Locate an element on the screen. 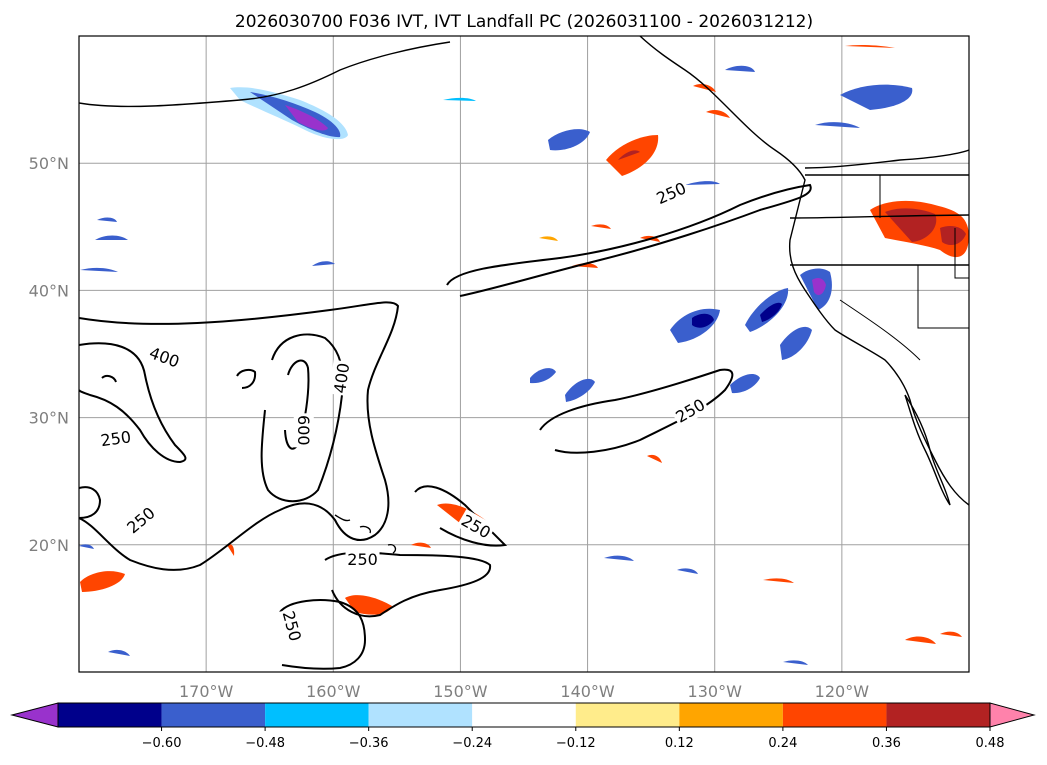  pc-pos-area-interior-core is located at coordinates (953, 236).